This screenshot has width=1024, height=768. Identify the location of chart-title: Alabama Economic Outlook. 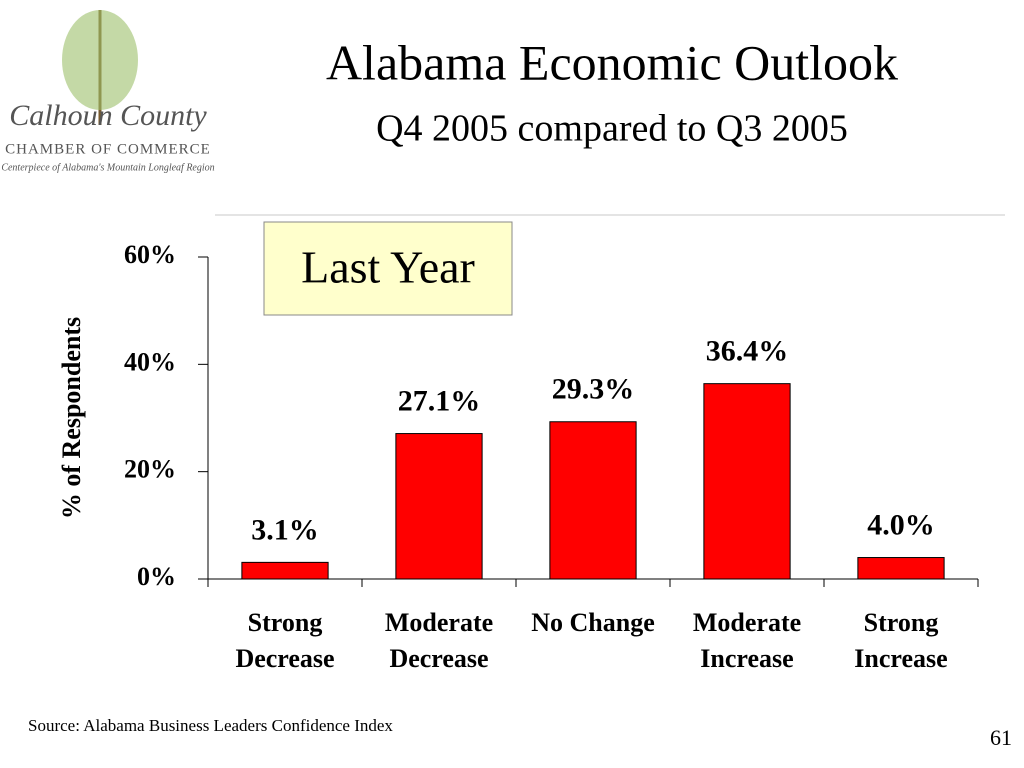
(612, 62).